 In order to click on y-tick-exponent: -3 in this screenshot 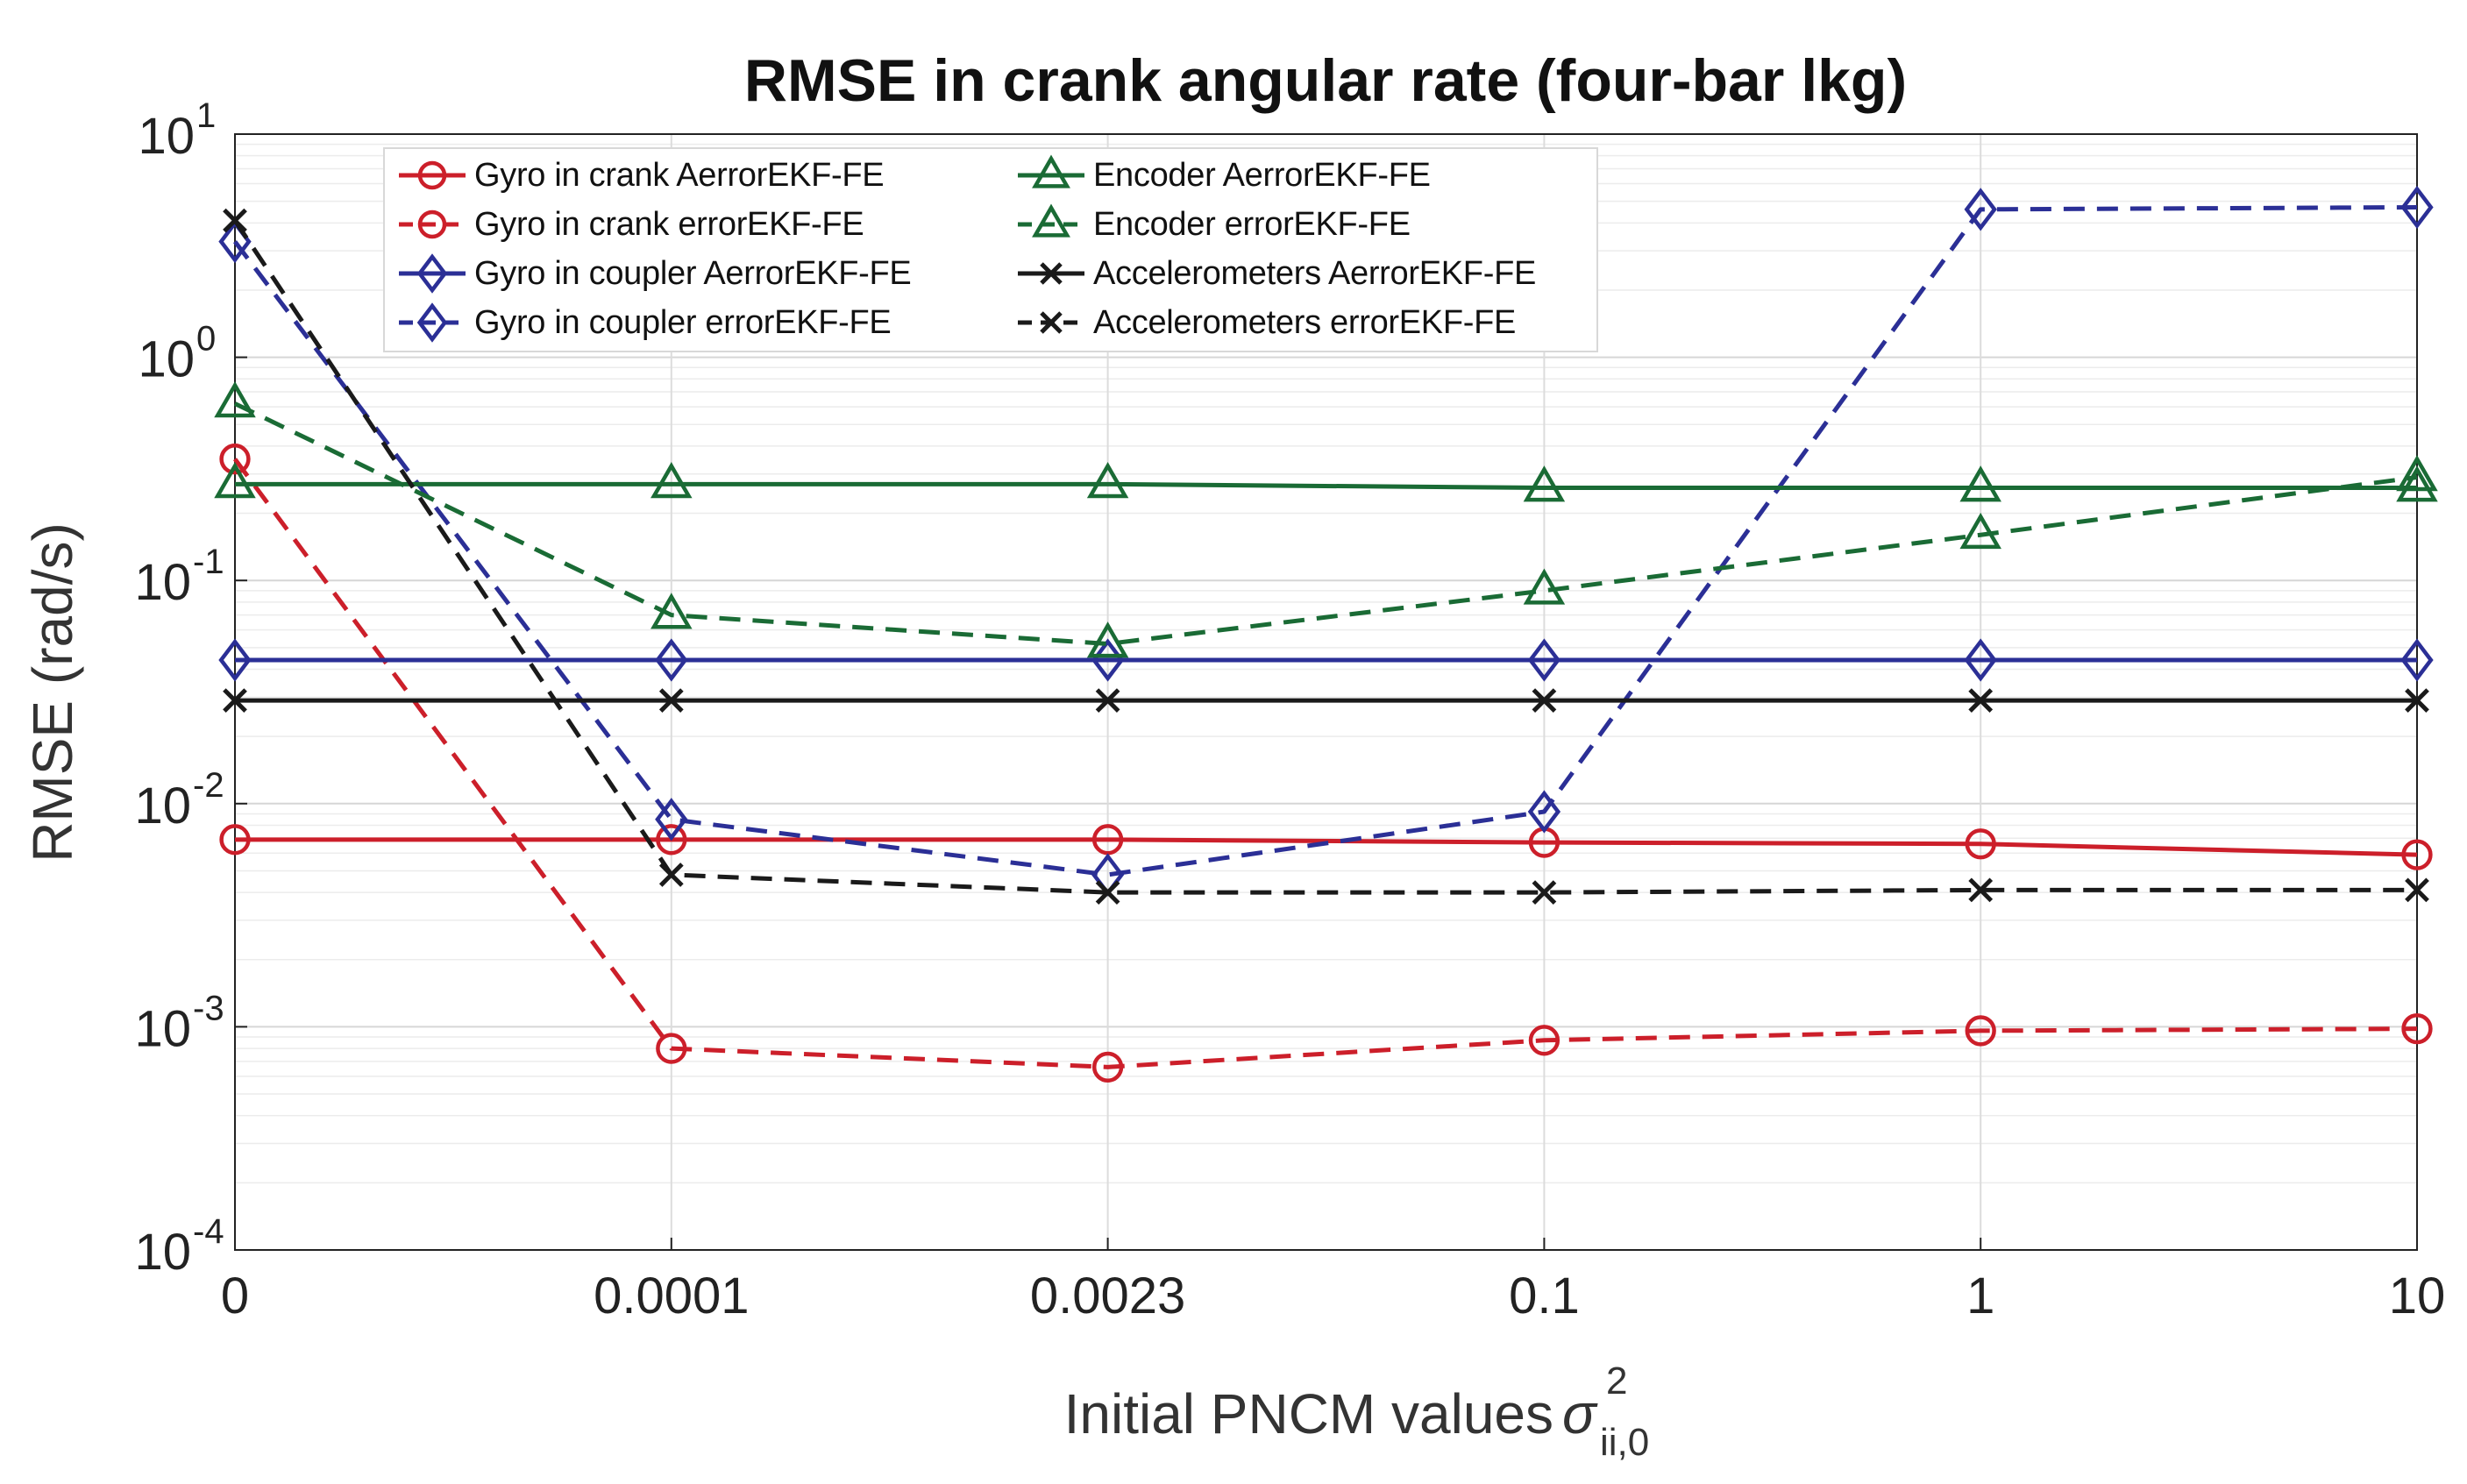, I will do `click(208, 1008)`.